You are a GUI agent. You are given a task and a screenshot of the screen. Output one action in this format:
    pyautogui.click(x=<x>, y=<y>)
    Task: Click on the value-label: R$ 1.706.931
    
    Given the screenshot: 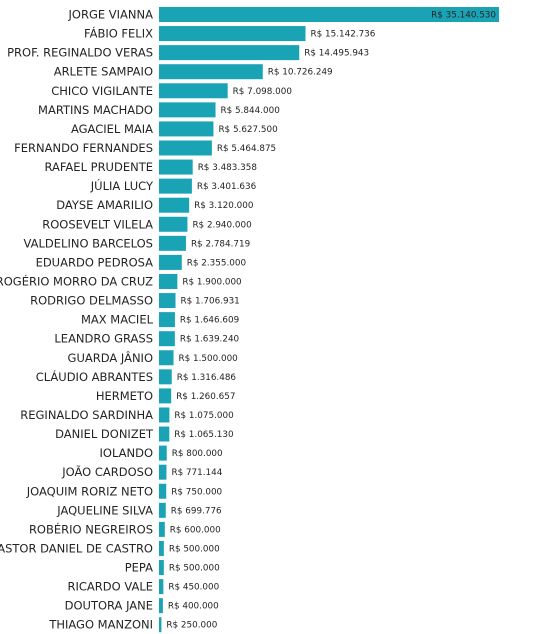 What is the action you would take?
    pyautogui.click(x=210, y=302)
    